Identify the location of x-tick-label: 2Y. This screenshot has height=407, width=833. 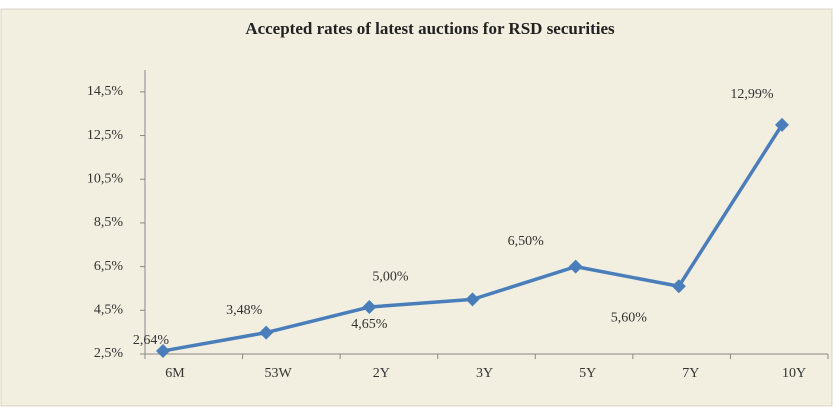
(381, 373).